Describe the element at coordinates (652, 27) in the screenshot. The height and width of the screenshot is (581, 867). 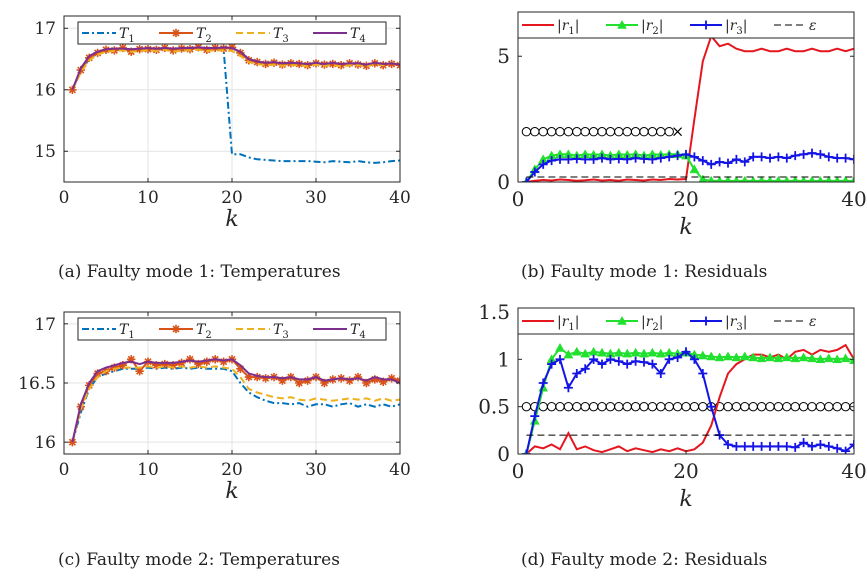
I see `legend-label: |r2|` at that location.